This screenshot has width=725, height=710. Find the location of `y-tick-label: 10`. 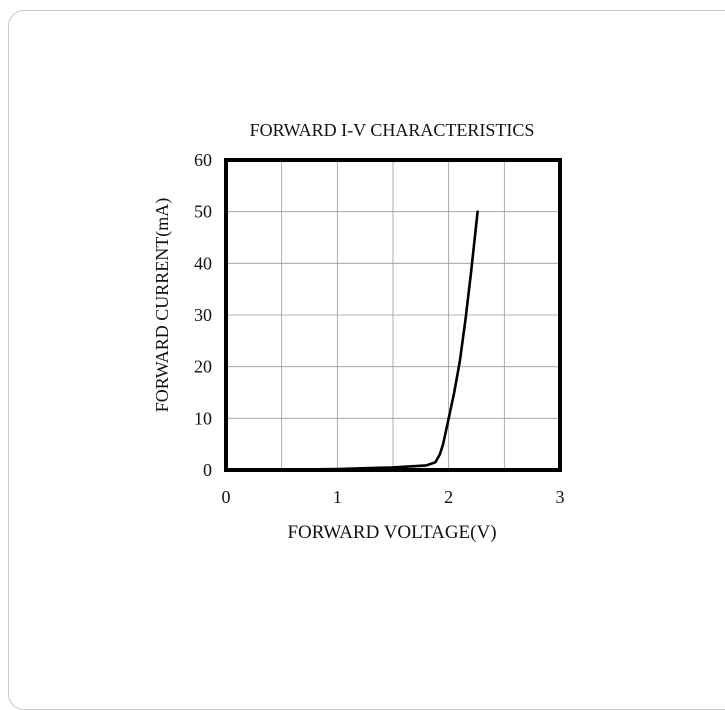

y-tick-label: 10 is located at coordinates (203, 418).